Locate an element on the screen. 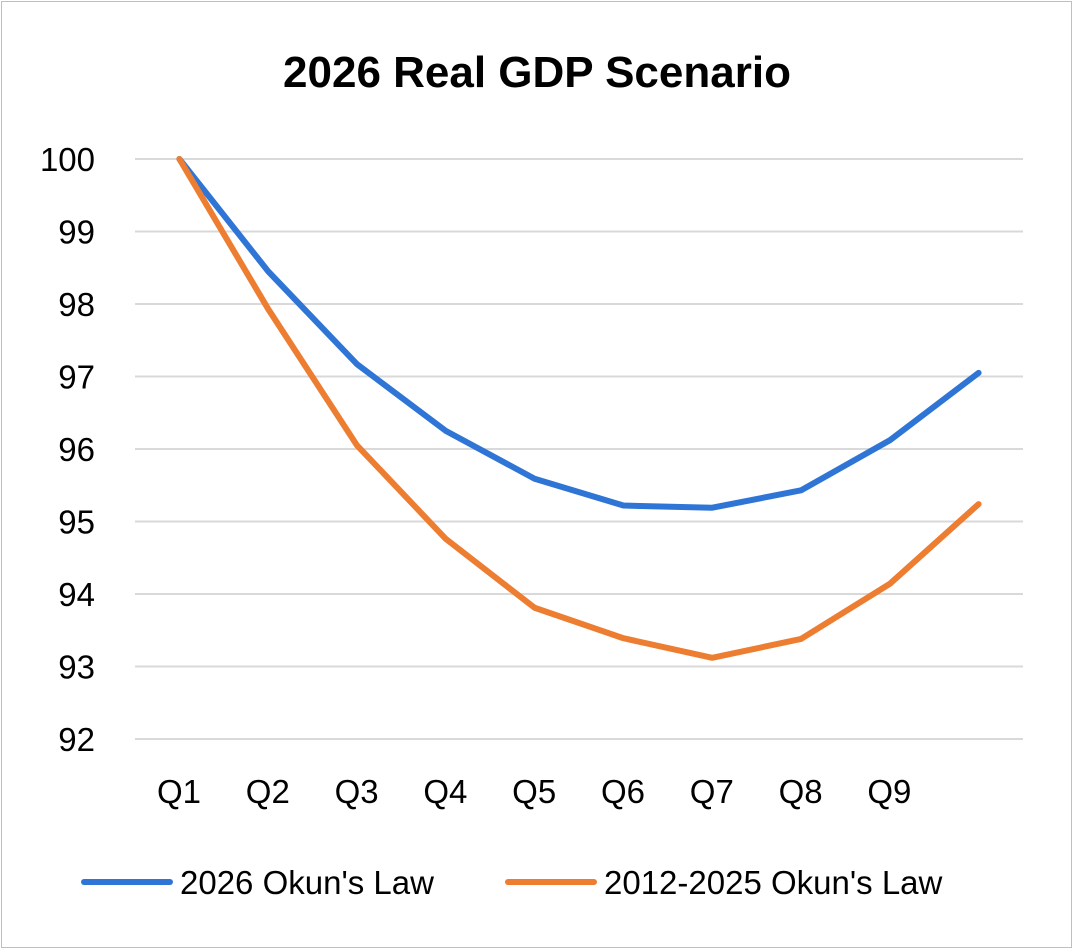  y-tick-label: 94 is located at coordinates (76, 594).